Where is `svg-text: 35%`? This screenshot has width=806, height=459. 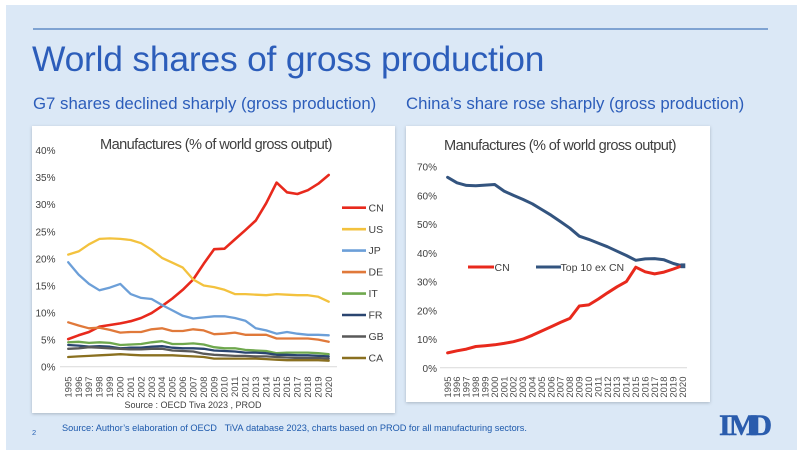
svg-text: 35% is located at coordinates (45, 178).